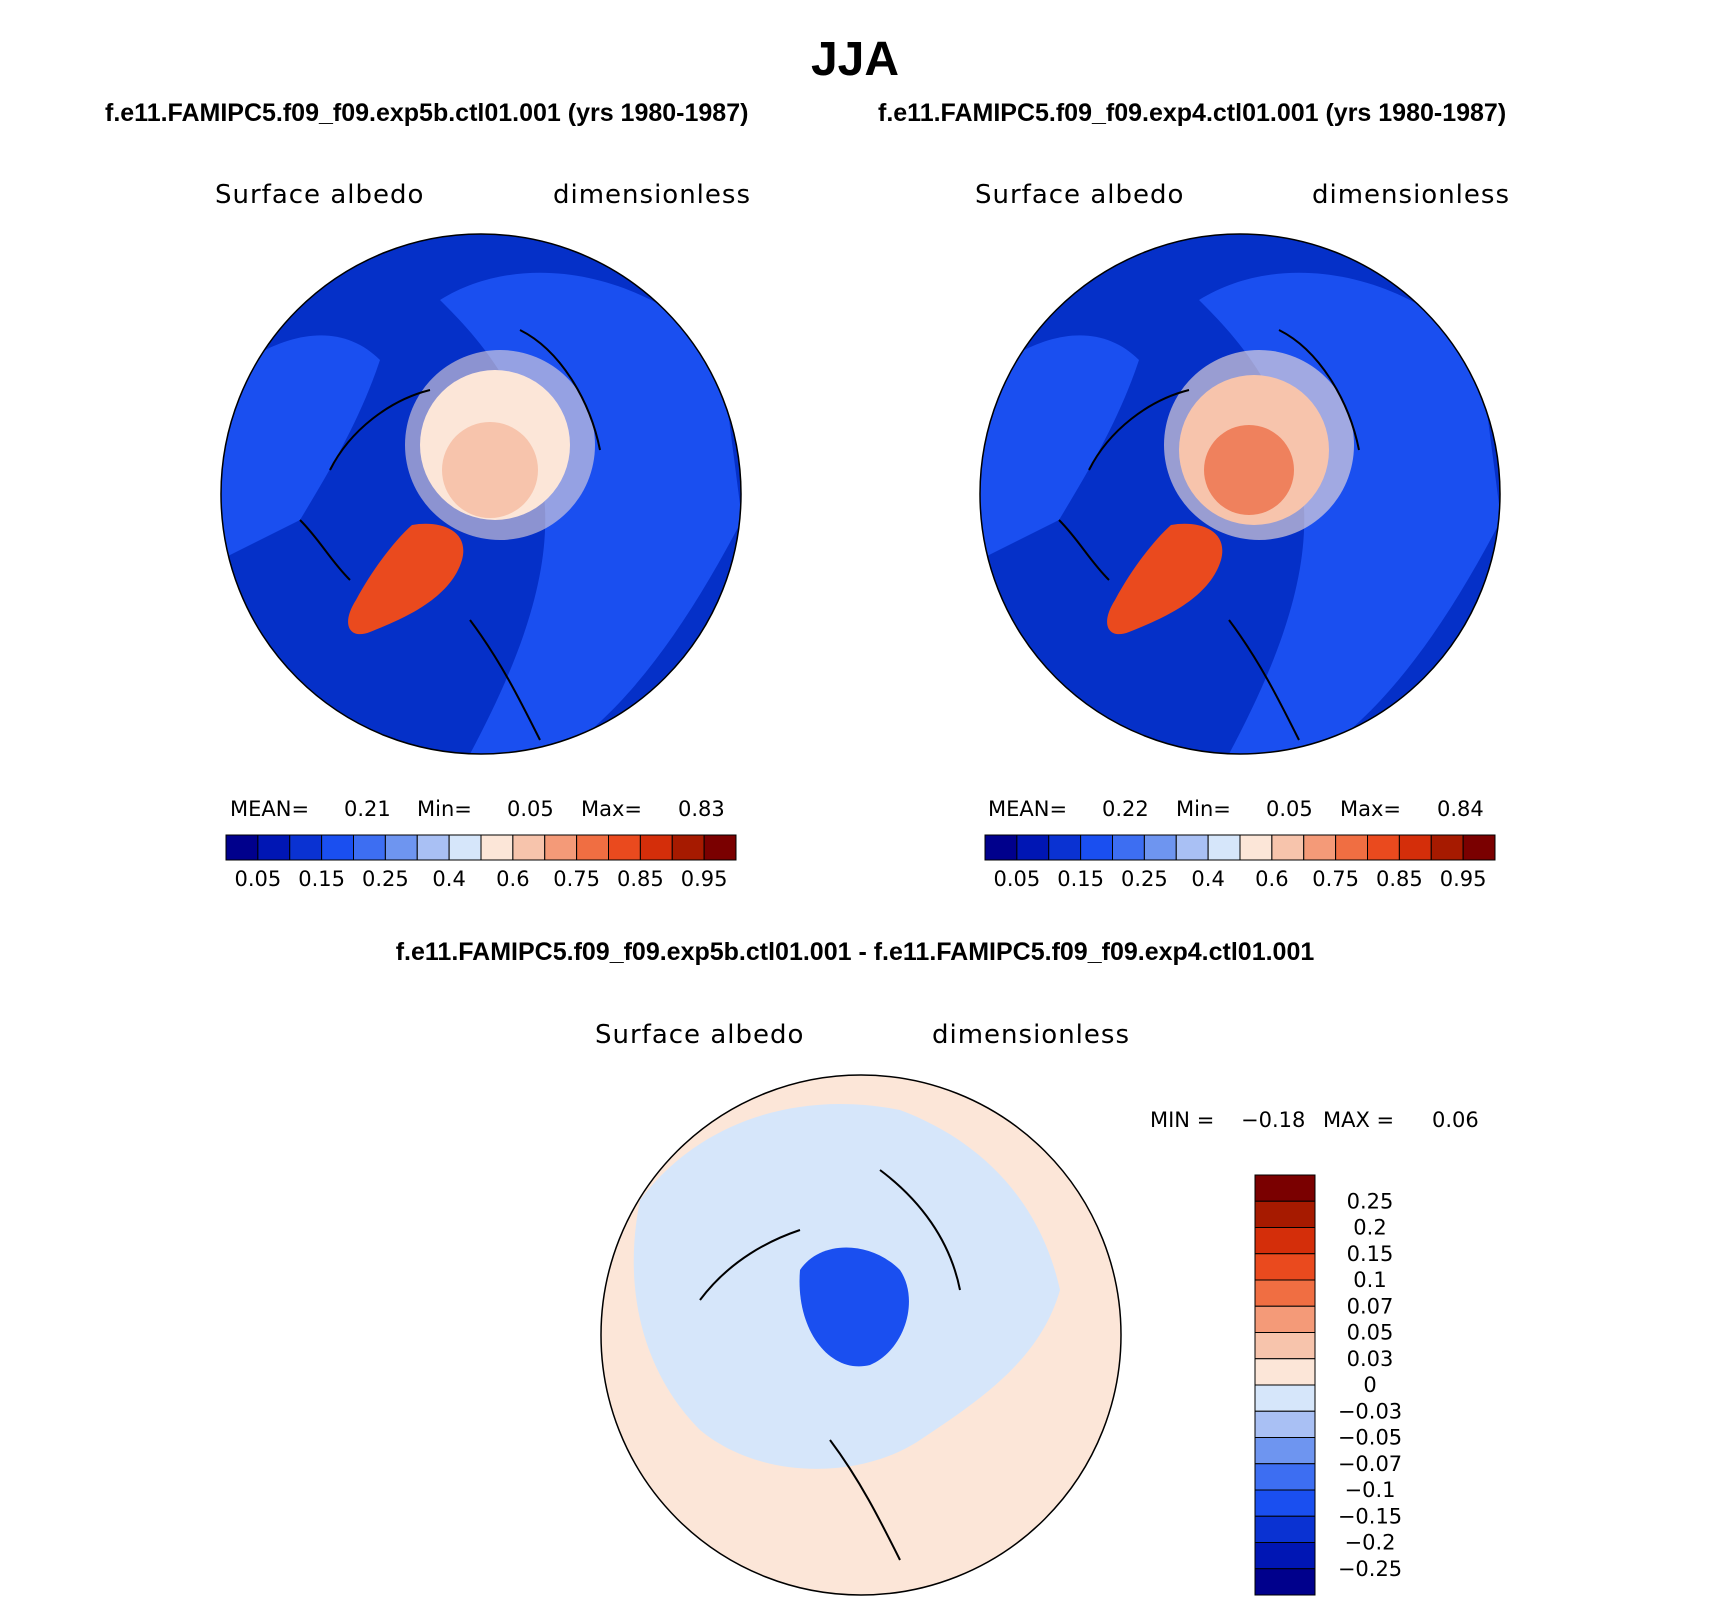 Image resolution: width=1710 pixels, height=1598 pixels. What do you see at coordinates (1125, 809) in the screenshot?
I see `panel2-mean-value: 0.22` at bounding box center [1125, 809].